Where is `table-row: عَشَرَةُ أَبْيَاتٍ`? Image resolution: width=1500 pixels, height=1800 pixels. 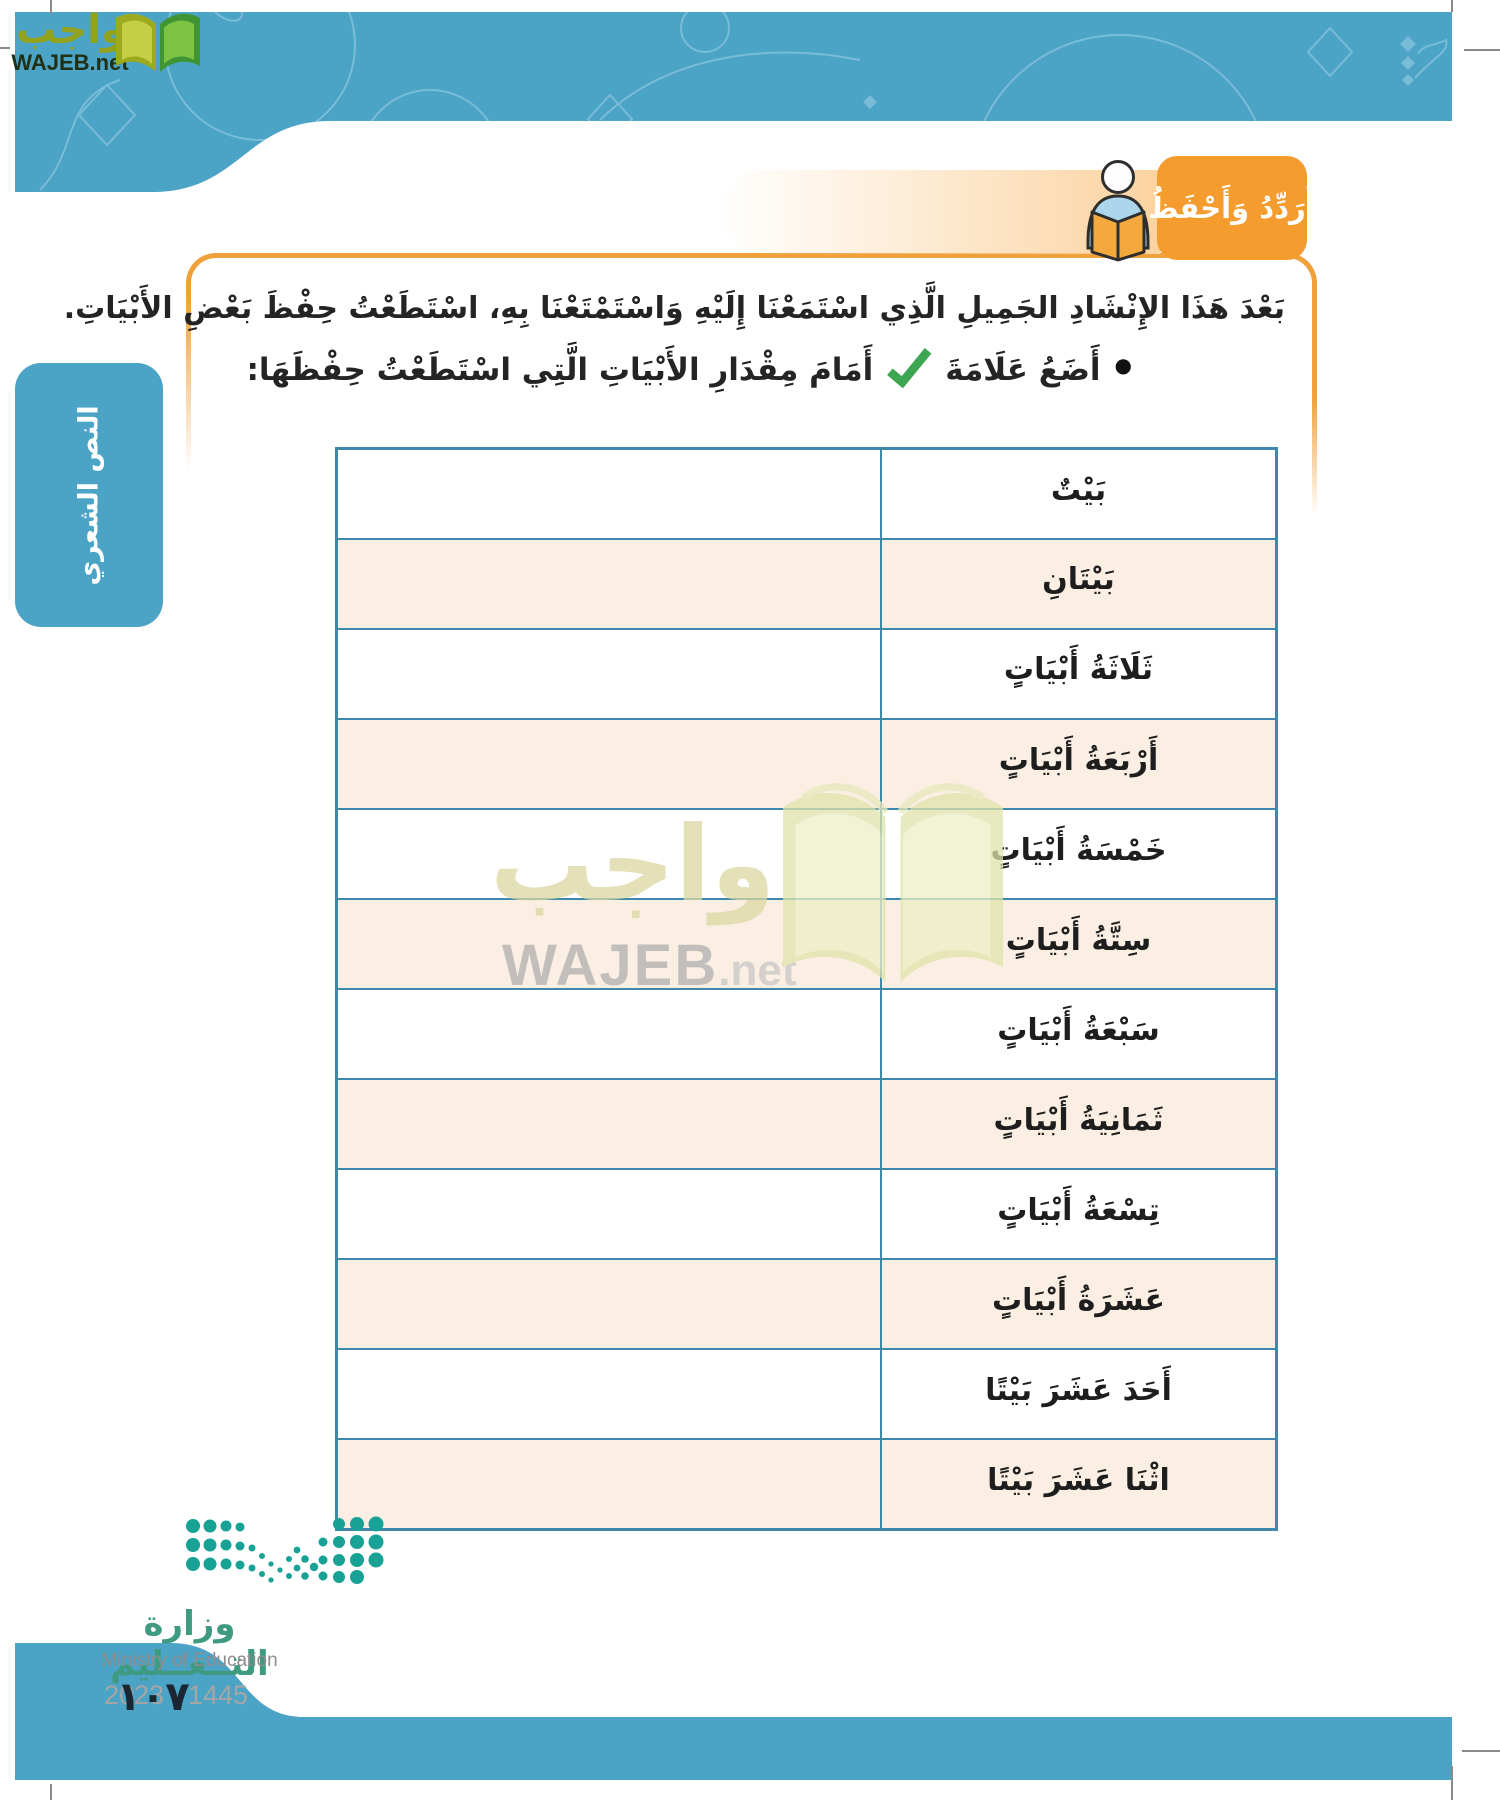
table-row: عَشَرَةُ أَبْيَاتٍ is located at coordinates (806, 1304).